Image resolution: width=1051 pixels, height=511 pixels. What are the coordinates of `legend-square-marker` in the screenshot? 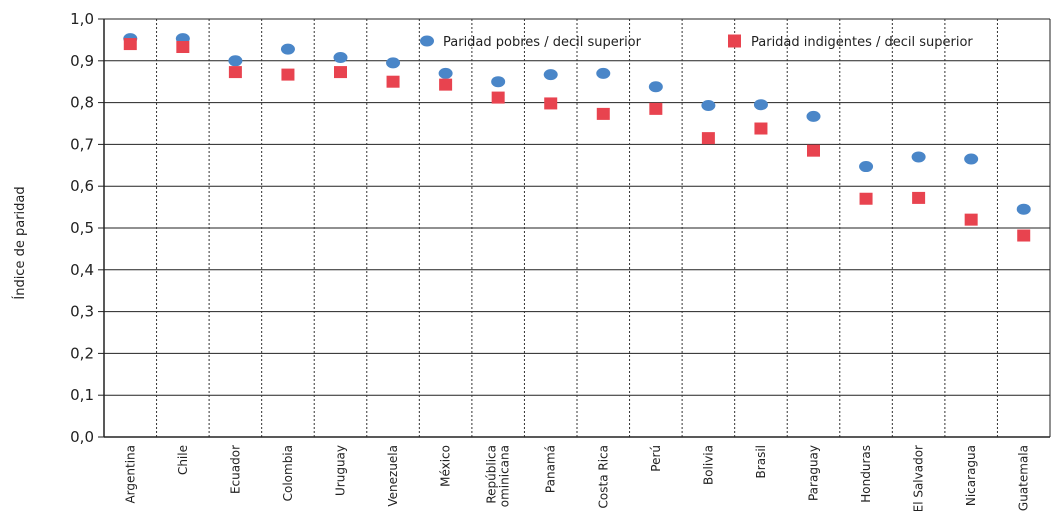 It's located at (734, 41).